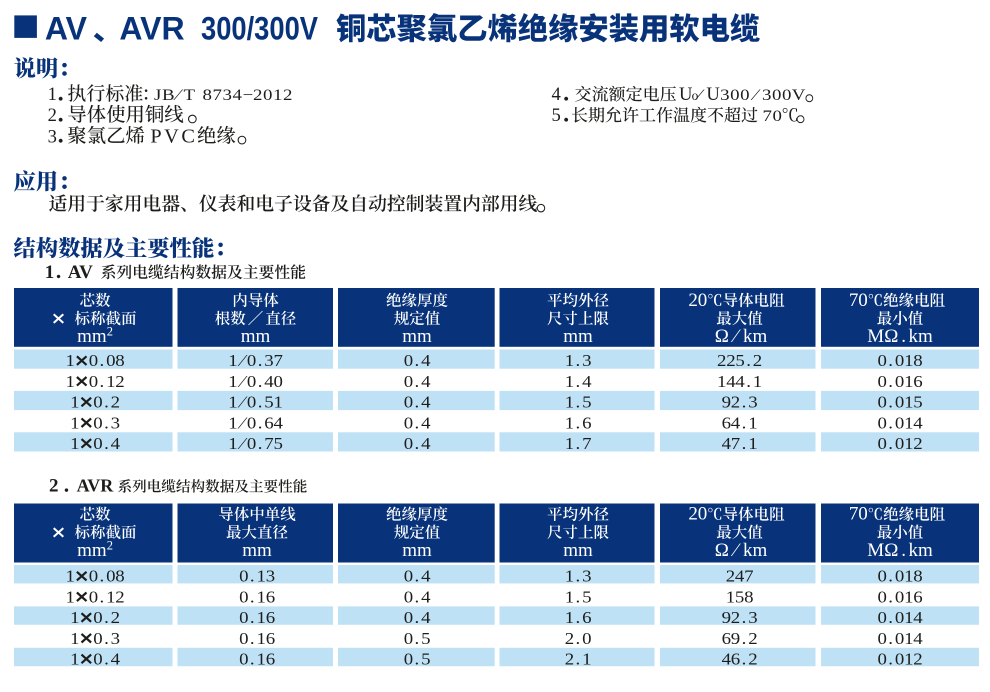  Describe the element at coordinates (255, 402) in the screenshot. I see `svg-text: 1⁄0.51` at that location.